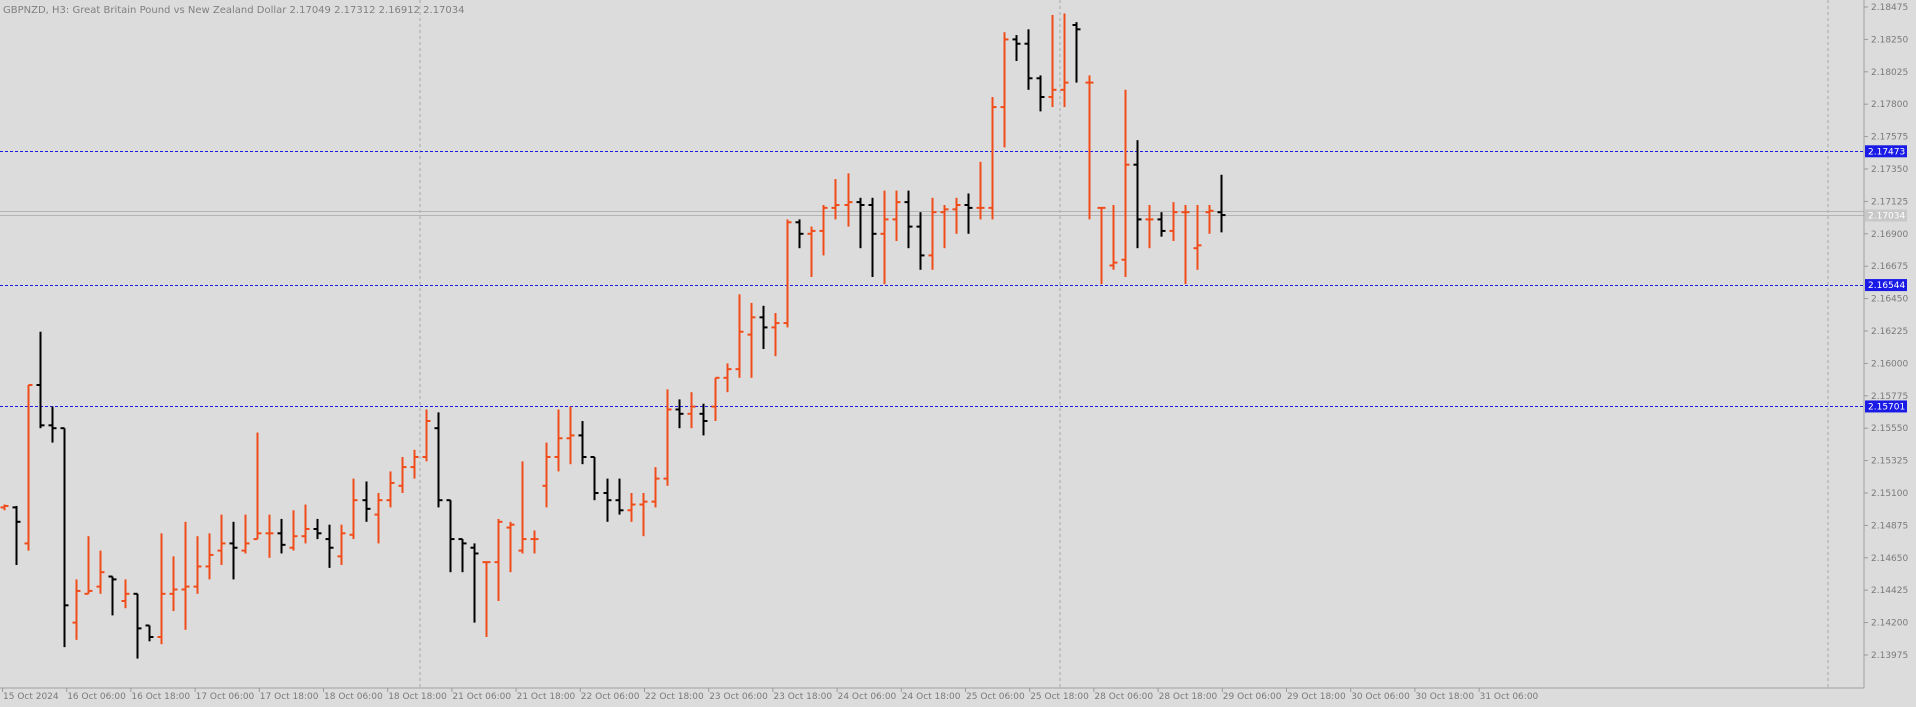 The image size is (1916, 707). Describe the element at coordinates (353, 697) in the screenshot. I see `x-tick-label: 18 Oct 06:00` at that location.